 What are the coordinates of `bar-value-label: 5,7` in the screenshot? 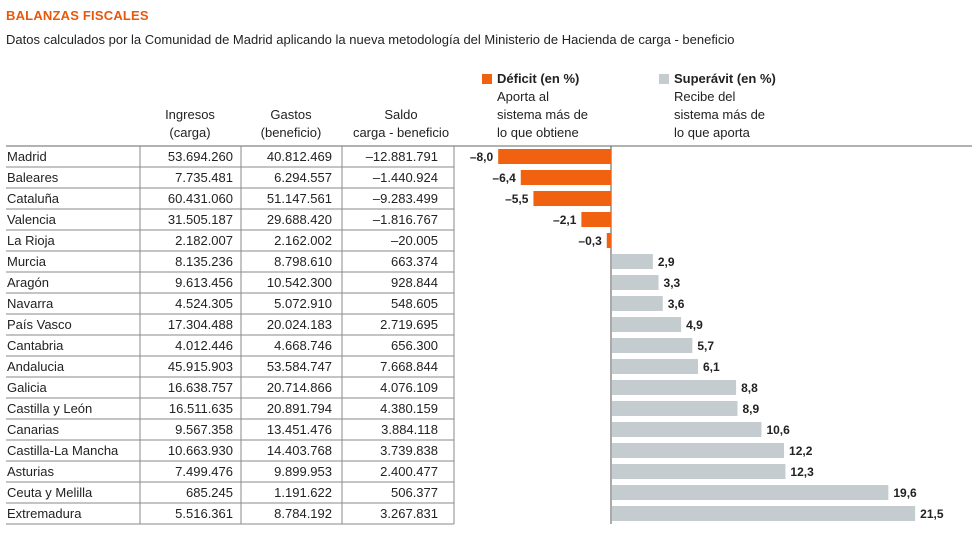 It's located at (705, 346).